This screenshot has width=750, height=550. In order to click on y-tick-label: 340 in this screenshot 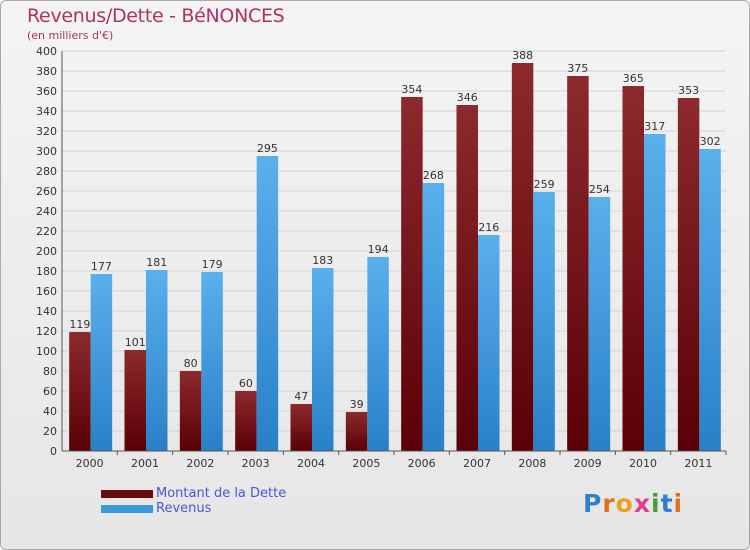, I will do `click(46, 111)`.